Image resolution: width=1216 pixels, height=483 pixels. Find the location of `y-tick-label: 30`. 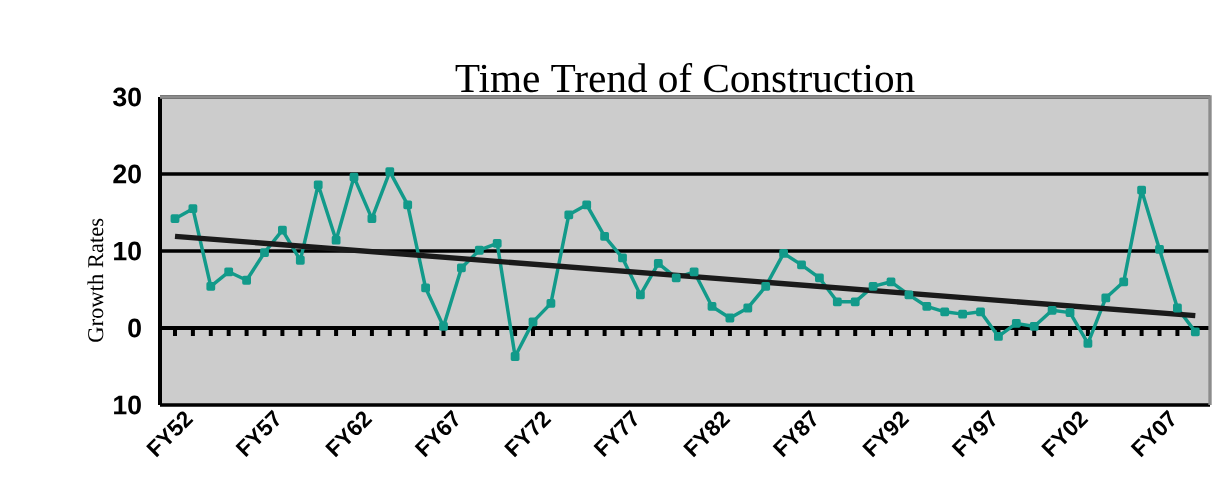

y-tick-label: 30 is located at coordinates (127, 97).